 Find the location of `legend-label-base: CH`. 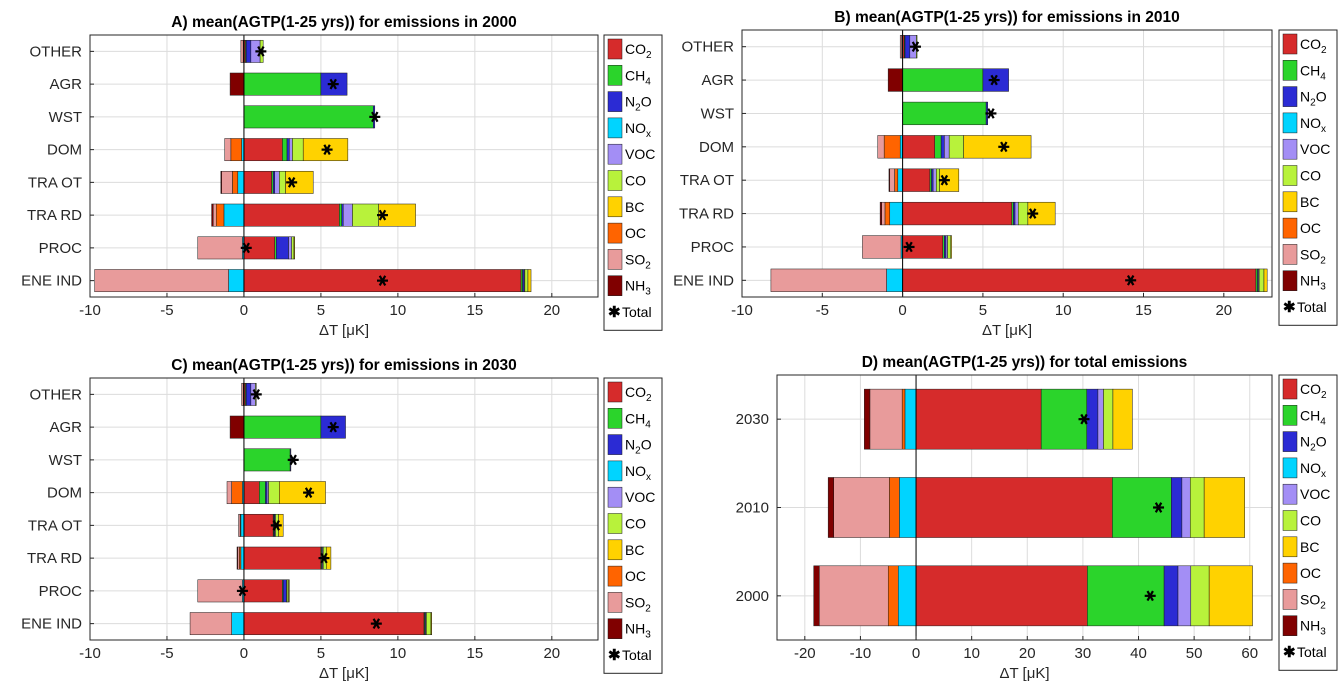

legend-label-base: CH is located at coordinates (1310, 415).